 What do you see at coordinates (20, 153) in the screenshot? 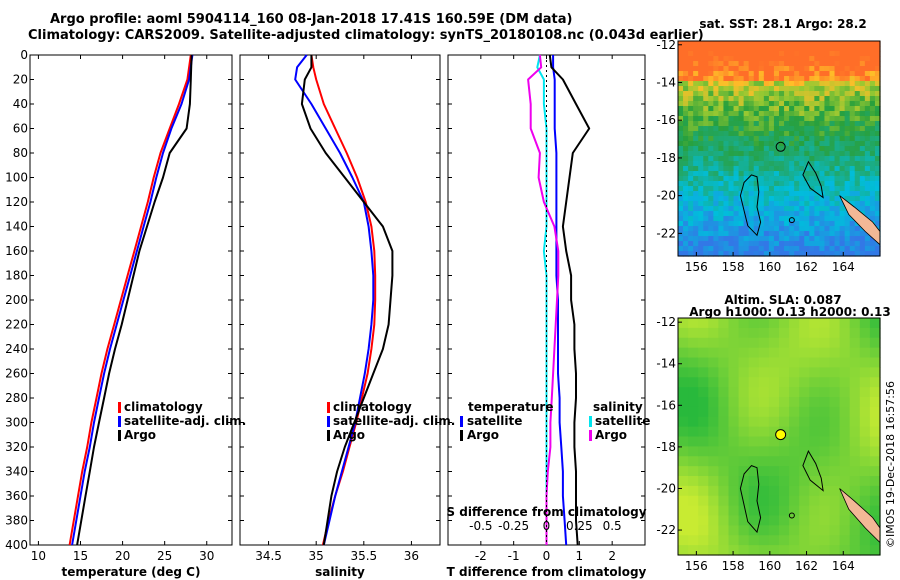
I see `ytick-label: 80` at bounding box center [20, 153].